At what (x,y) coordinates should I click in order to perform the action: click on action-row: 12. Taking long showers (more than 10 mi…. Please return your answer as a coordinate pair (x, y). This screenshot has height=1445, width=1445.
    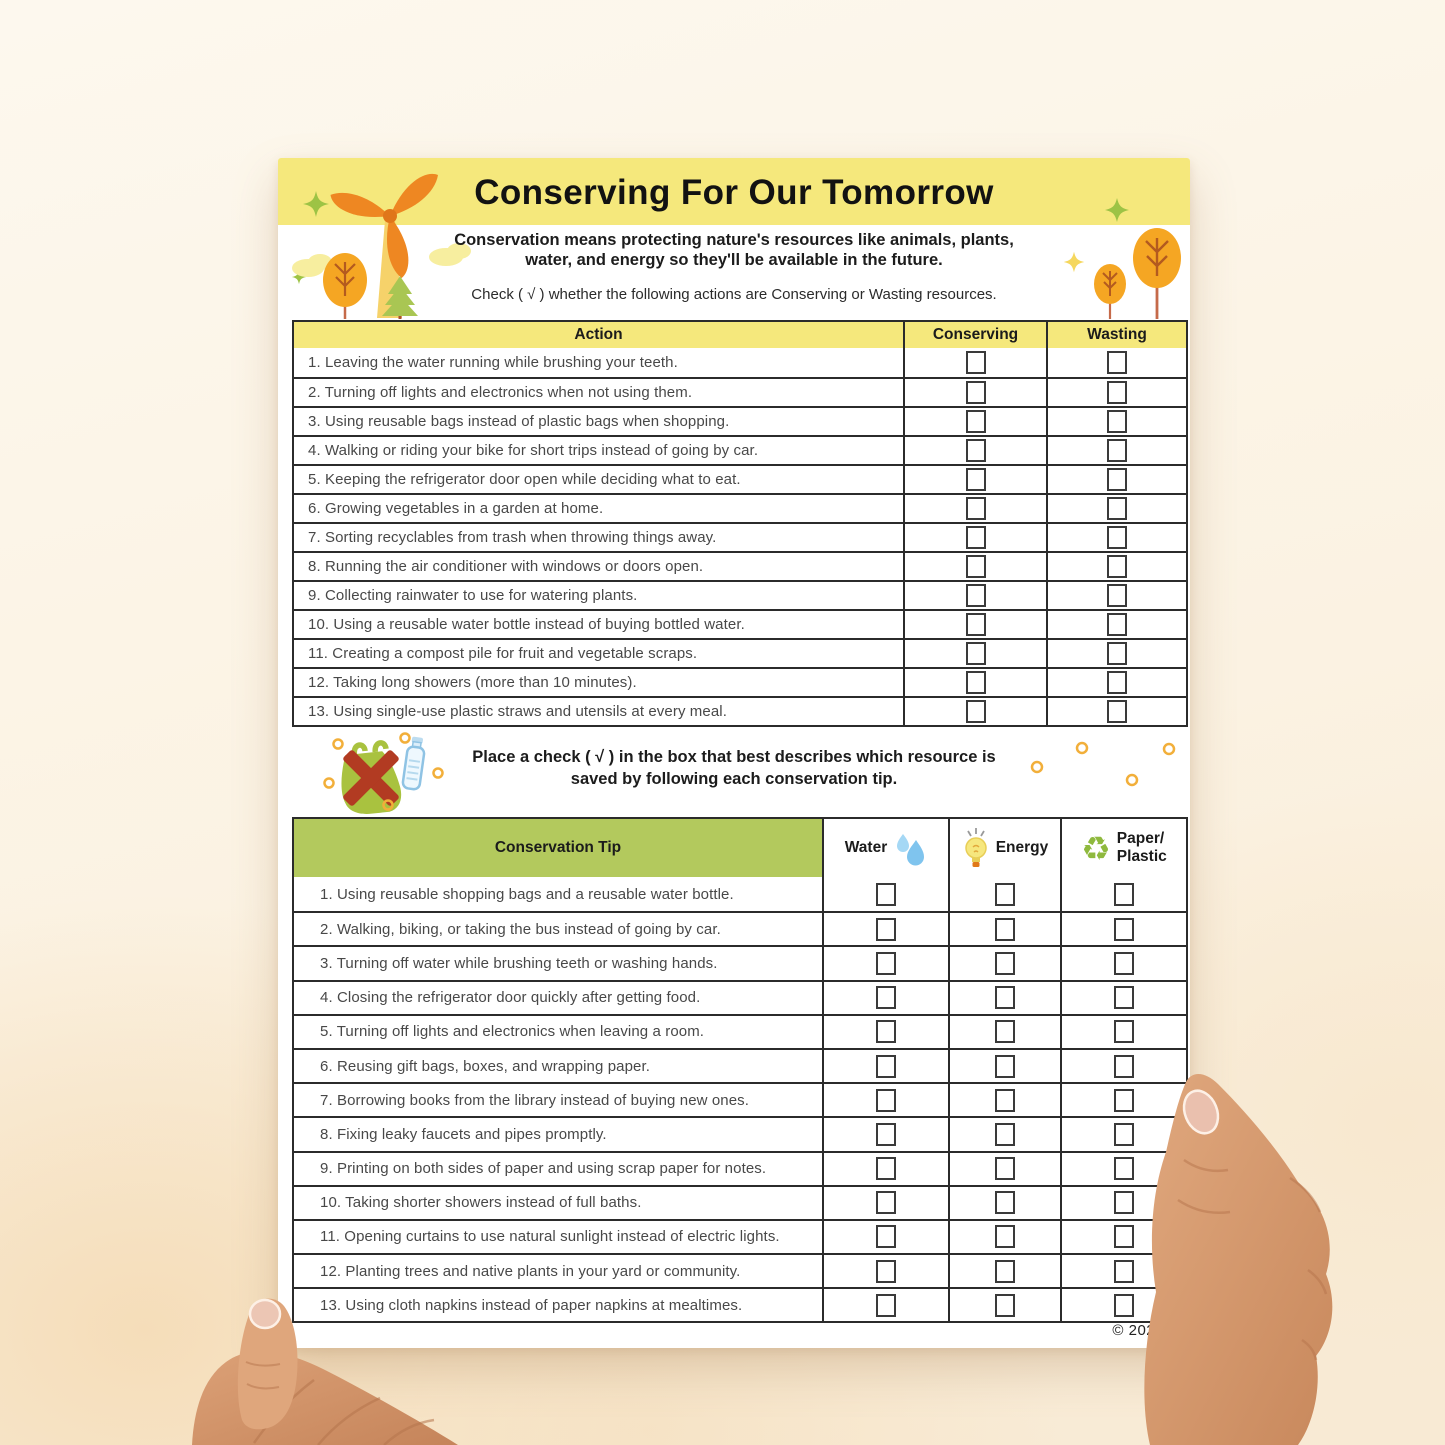
    Looking at the image, I should click on (740, 681).